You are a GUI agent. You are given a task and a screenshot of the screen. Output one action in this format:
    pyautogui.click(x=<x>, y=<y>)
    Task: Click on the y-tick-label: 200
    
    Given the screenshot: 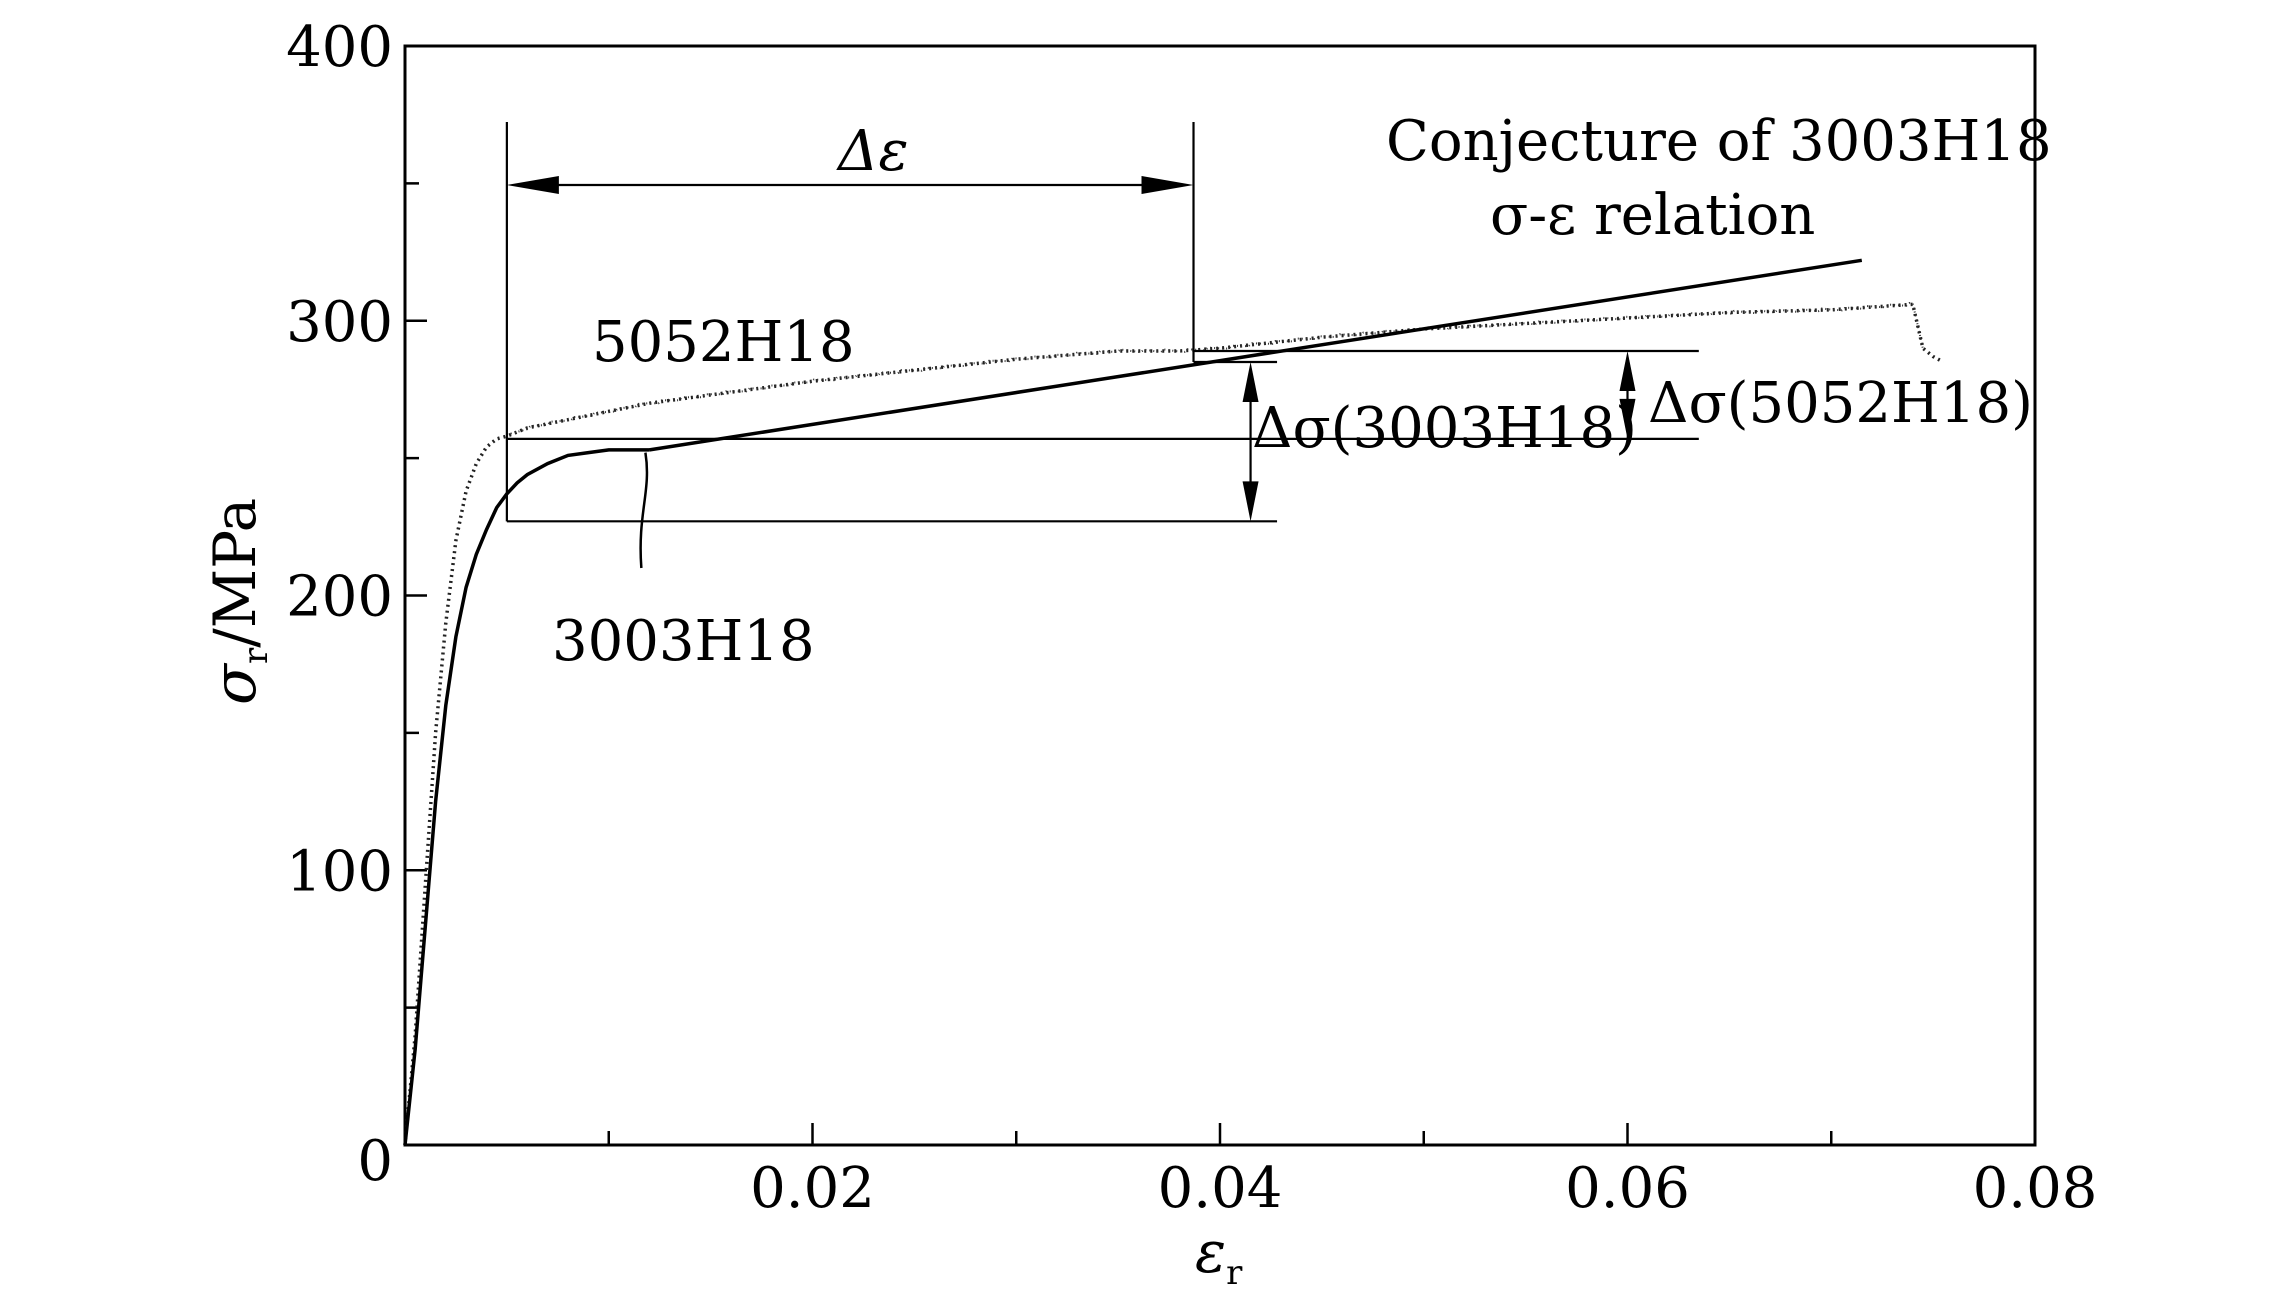 What is the action you would take?
    pyautogui.click(x=339, y=597)
    